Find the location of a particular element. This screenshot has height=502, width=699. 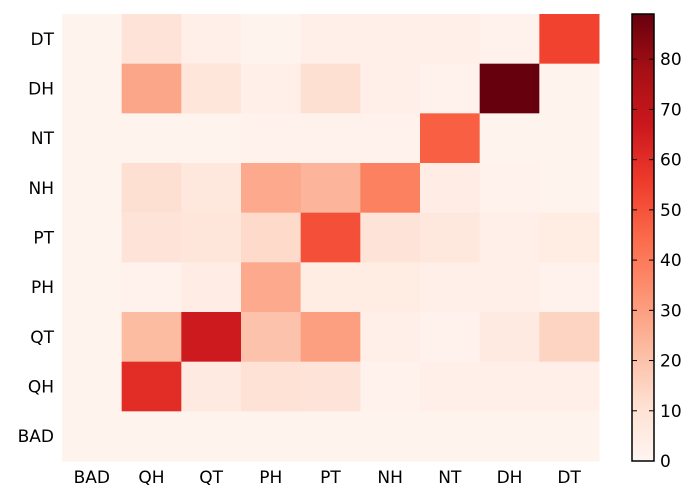

colorbar-bar is located at coordinates (643, 237).